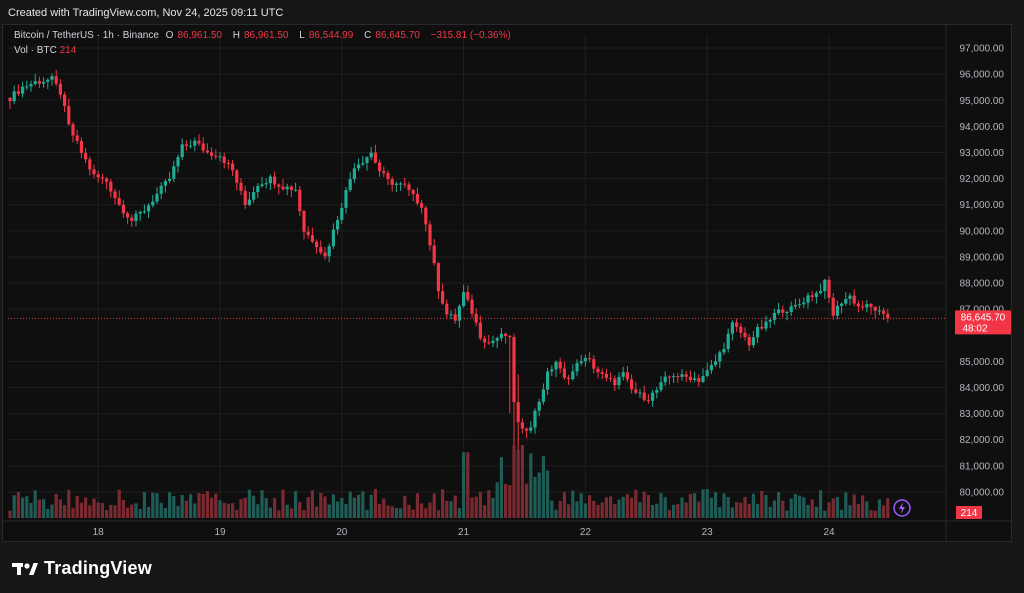  What do you see at coordinates (397, 35) in the screenshot?
I see `close-value: 86,645.70` at bounding box center [397, 35].